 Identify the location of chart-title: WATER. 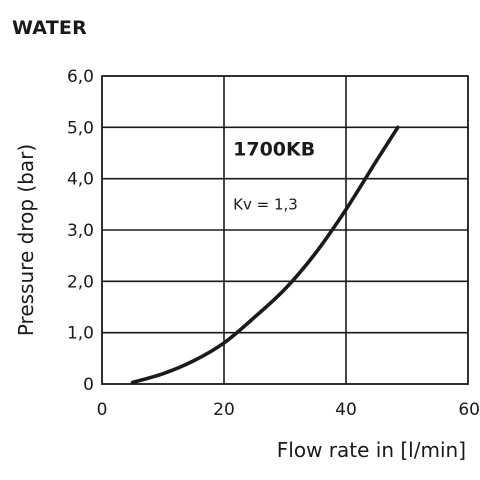
(49, 28).